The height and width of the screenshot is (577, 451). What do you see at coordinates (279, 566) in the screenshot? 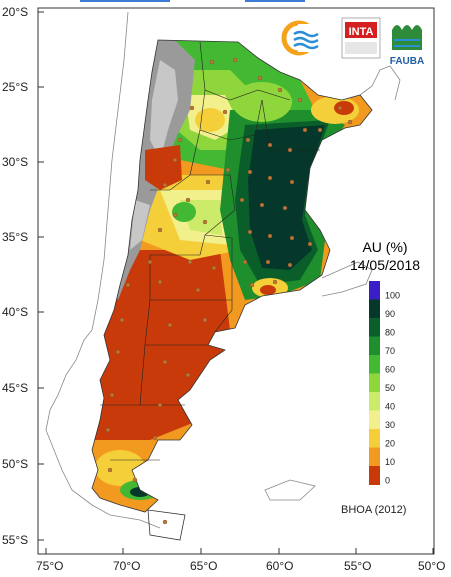
I see `lon-label-60o: 60°O` at bounding box center [279, 566].